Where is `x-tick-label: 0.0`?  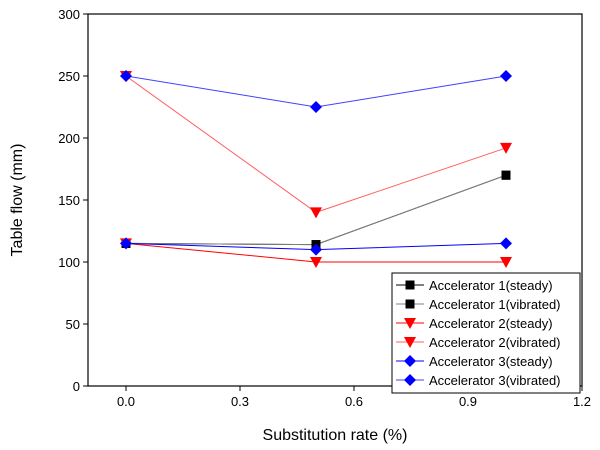 x-tick-label: 0.0 is located at coordinates (126, 401).